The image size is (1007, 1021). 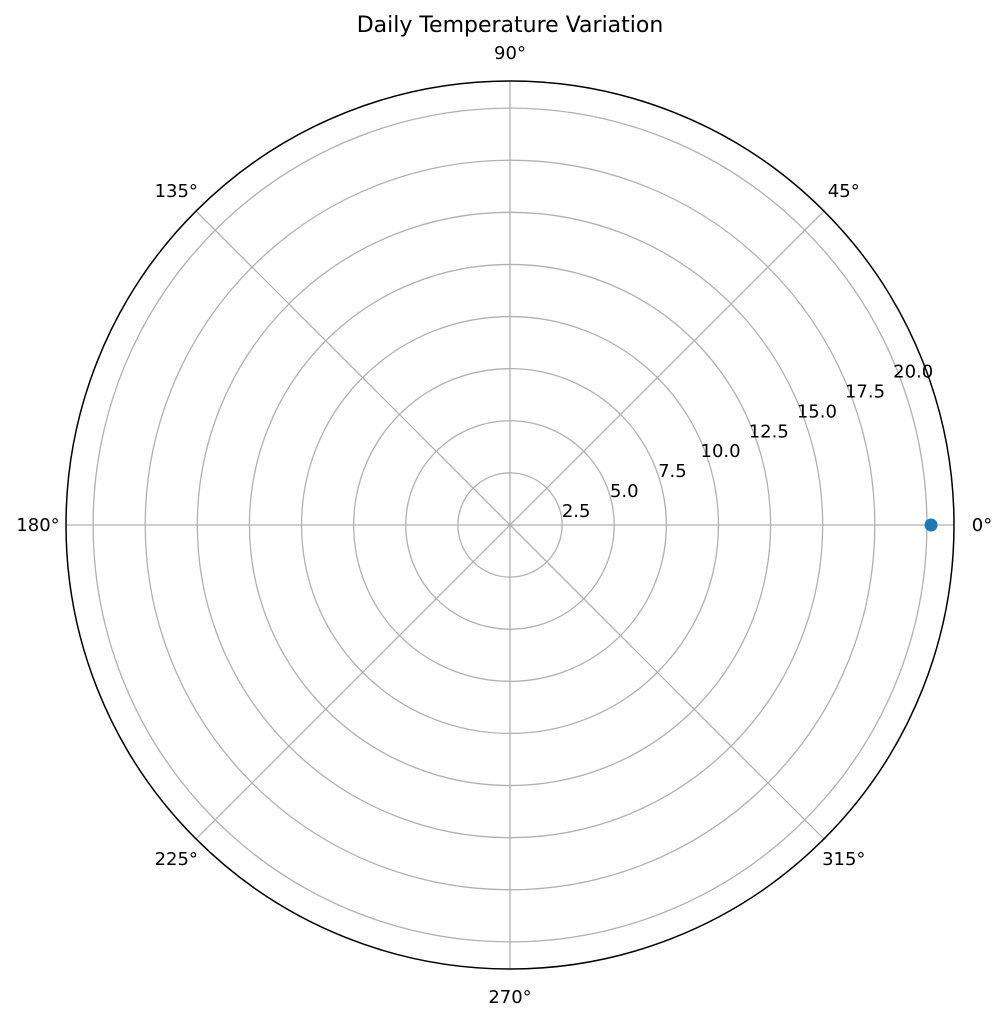 What do you see at coordinates (982, 525) in the screenshot?
I see `theta-tick-label: 0°` at bounding box center [982, 525].